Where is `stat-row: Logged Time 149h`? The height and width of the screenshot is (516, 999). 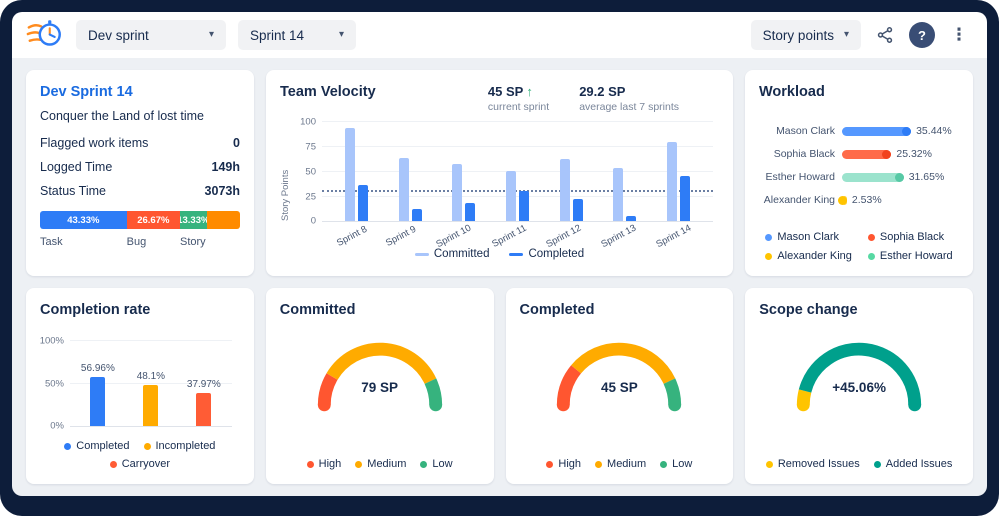 stat-row: Logged Time 149h is located at coordinates (140, 167).